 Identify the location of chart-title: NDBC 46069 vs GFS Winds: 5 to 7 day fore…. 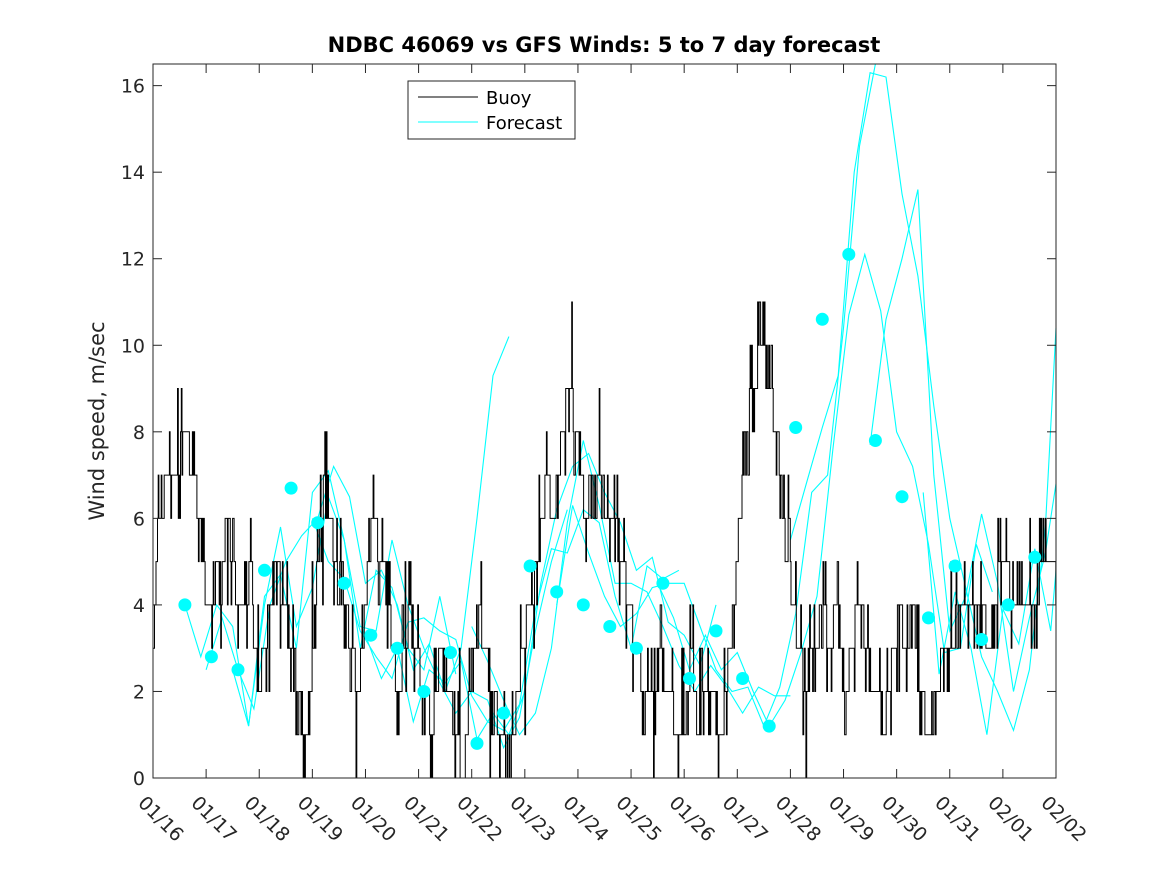
(604, 45).